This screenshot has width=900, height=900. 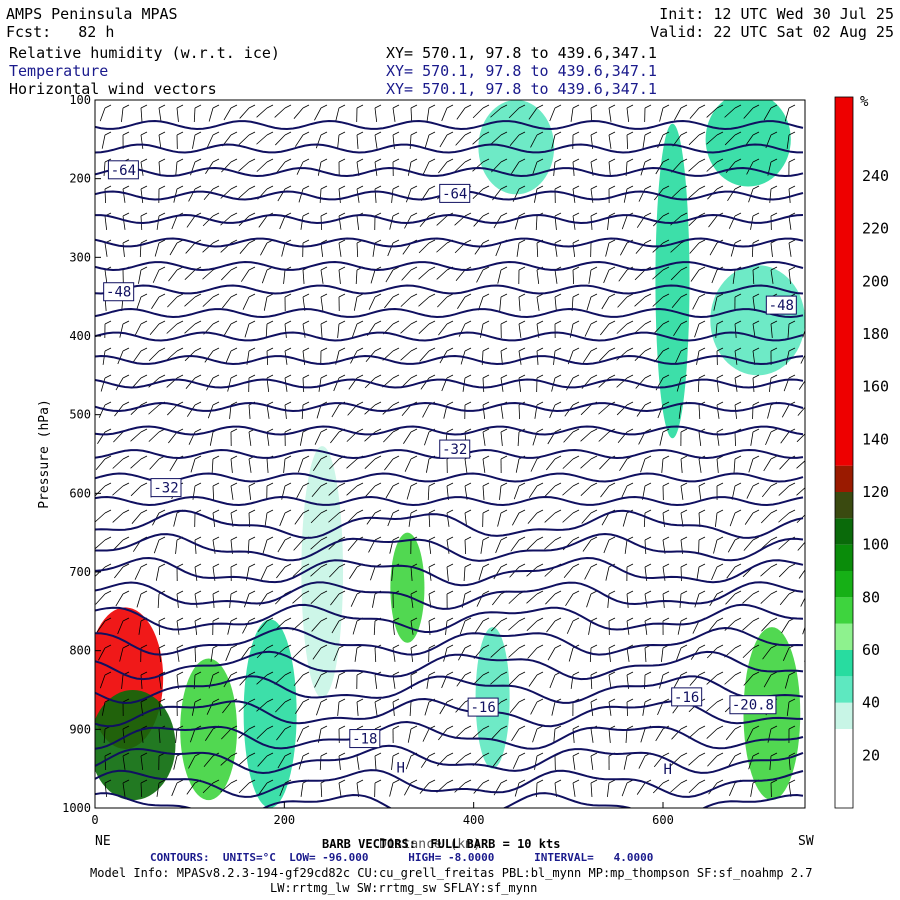 What do you see at coordinates (80, 257) in the screenshot?
I see `y-tick-label: 300` at bounding box center [80, 257].